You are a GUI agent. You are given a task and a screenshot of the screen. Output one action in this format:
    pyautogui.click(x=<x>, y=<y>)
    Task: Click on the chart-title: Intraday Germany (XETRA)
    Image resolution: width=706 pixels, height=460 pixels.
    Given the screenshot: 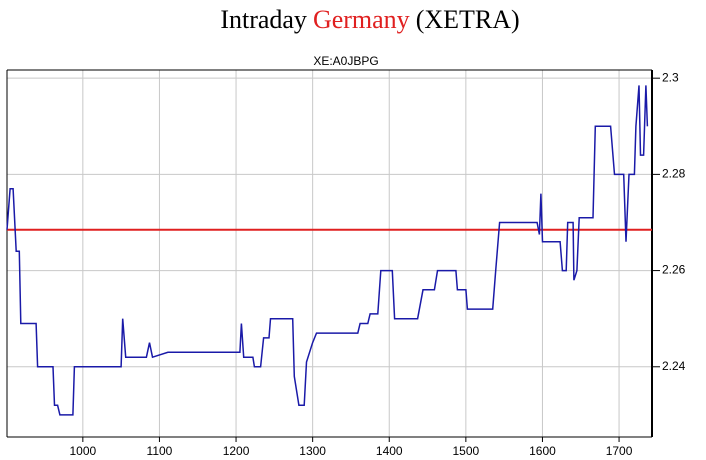 What is the action you would take?
    pyautogui.click(x=369, y=19)
    